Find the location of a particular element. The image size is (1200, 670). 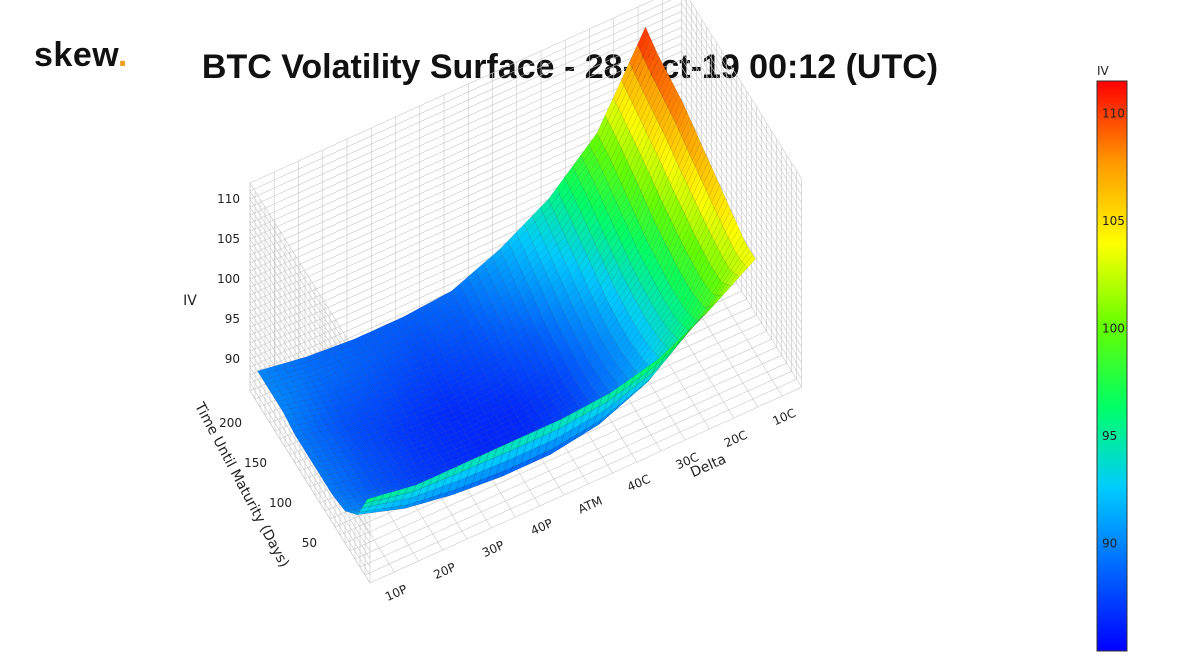

colorbar-tick-label: 90 is located at coordinates (1109, 543).